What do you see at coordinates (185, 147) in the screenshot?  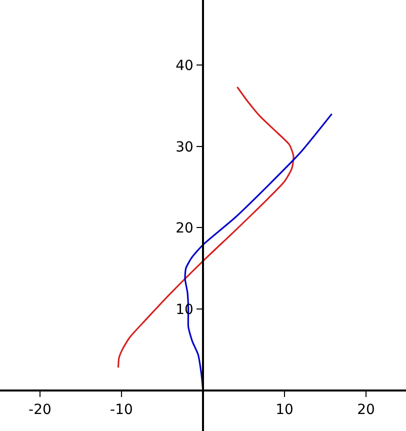 I see `y-tick-label: 30` at bounding box center [185, 147].